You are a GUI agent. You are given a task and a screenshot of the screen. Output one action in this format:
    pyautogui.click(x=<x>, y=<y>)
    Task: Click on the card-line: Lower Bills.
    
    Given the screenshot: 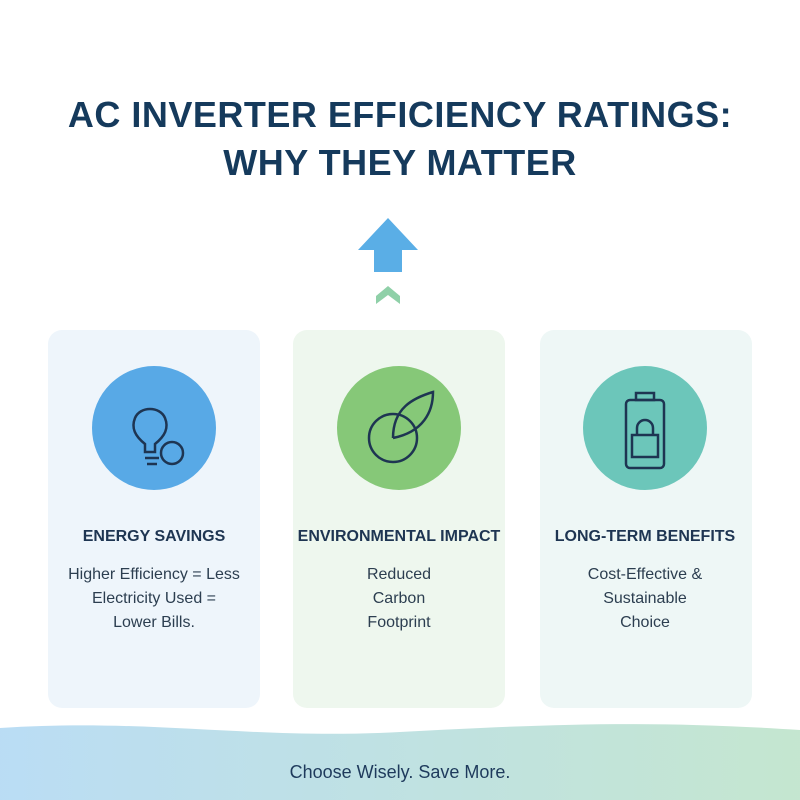 What is the action you would take?
    pyautogui.click(x=154, y=622)
    